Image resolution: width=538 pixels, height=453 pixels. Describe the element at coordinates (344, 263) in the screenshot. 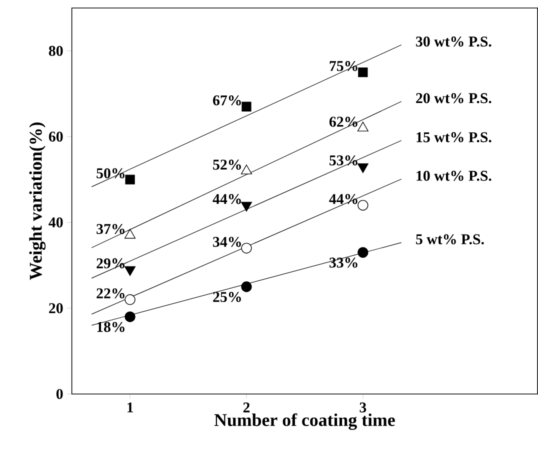

I see `data-label: 33%` at that location.